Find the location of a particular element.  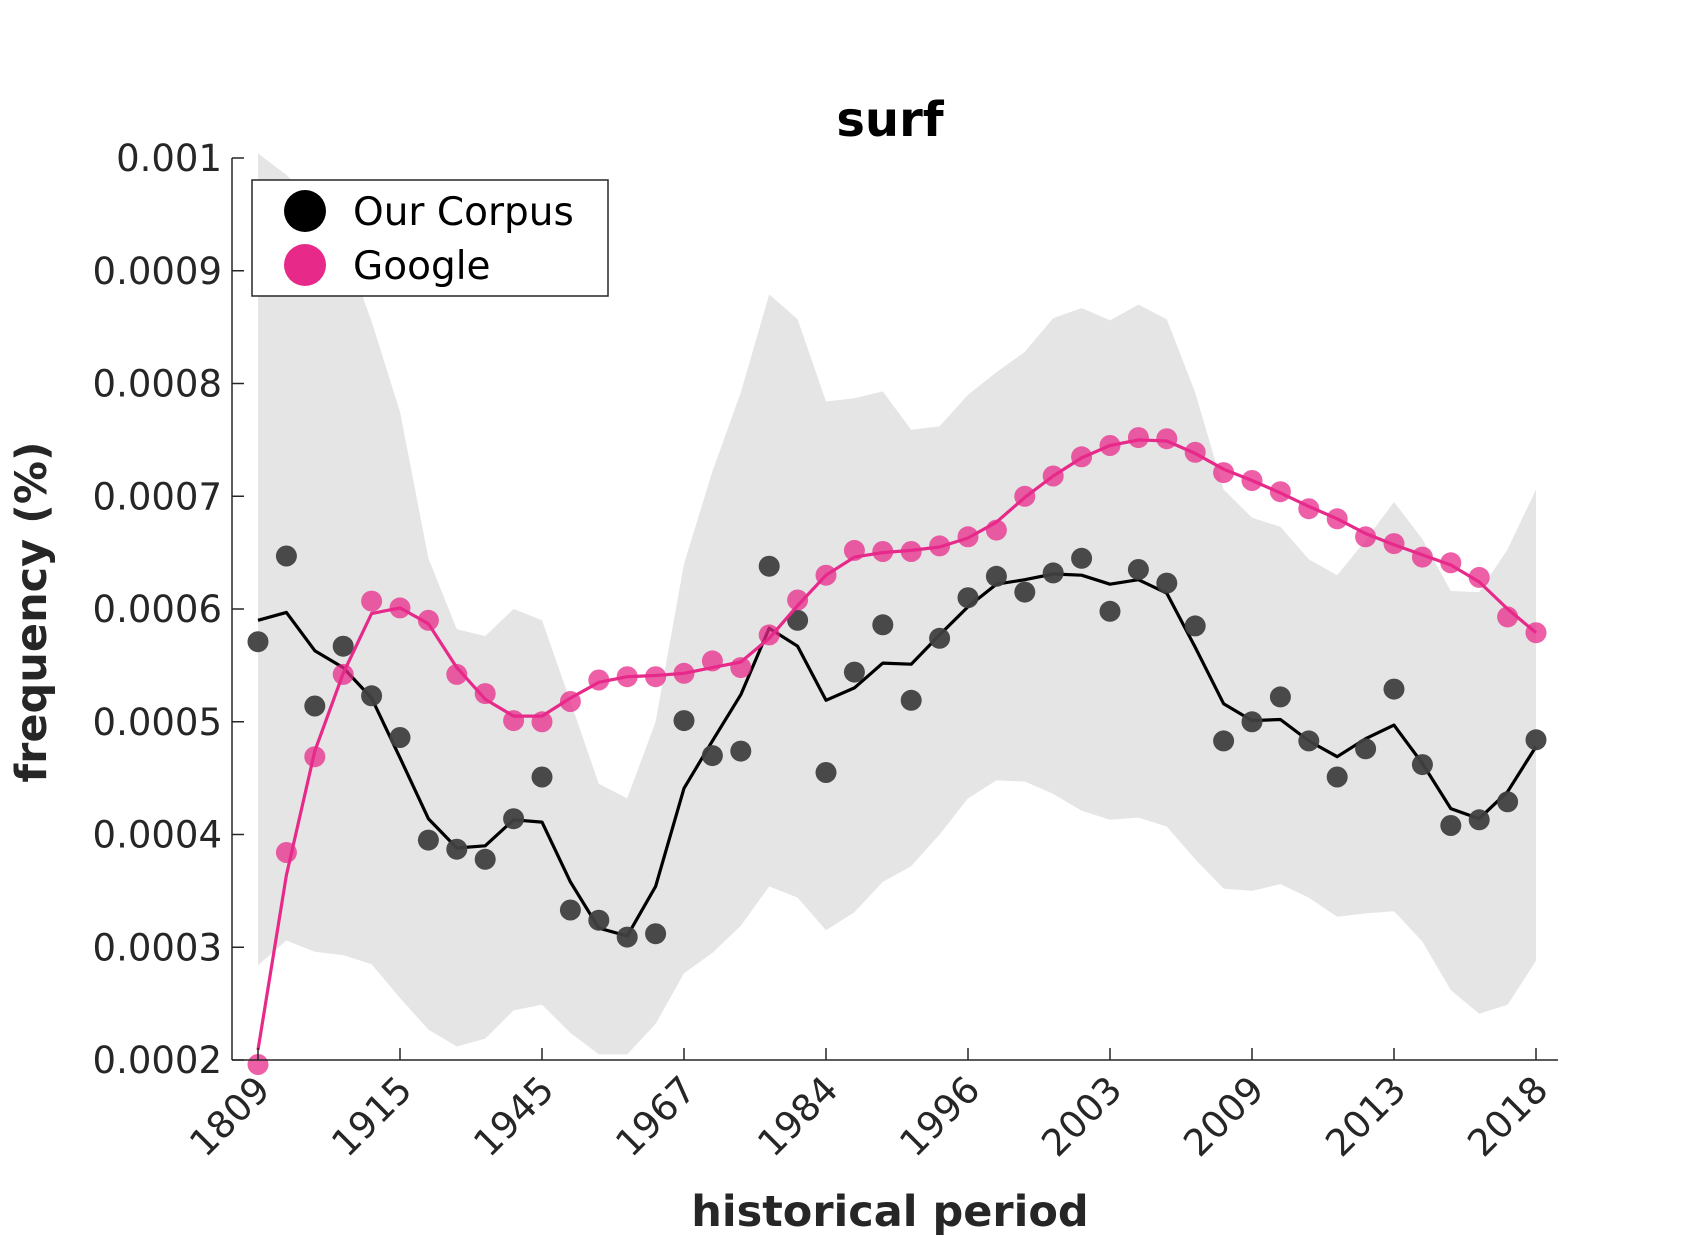

y-axis-label: frequency (%) is located at coordinates (32, 611).